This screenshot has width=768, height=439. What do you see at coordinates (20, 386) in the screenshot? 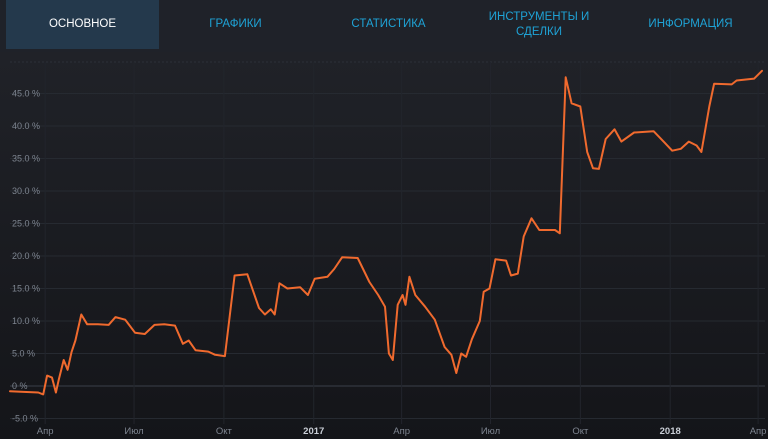
I see `y-tick-label: 0 %` at bounding box center [20, 386].